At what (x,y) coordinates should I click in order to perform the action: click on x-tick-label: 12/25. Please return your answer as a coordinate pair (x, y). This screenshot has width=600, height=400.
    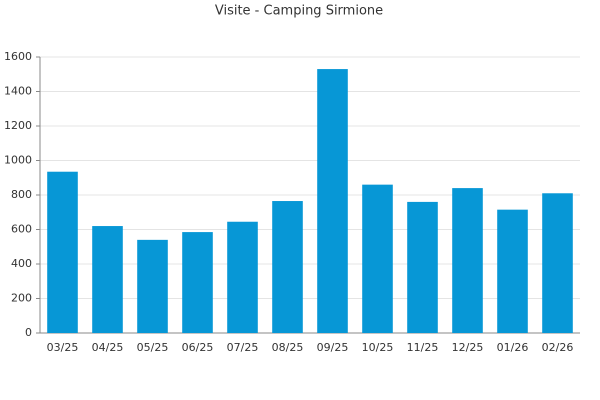
    Looking at the image, I should click on (468, 347).